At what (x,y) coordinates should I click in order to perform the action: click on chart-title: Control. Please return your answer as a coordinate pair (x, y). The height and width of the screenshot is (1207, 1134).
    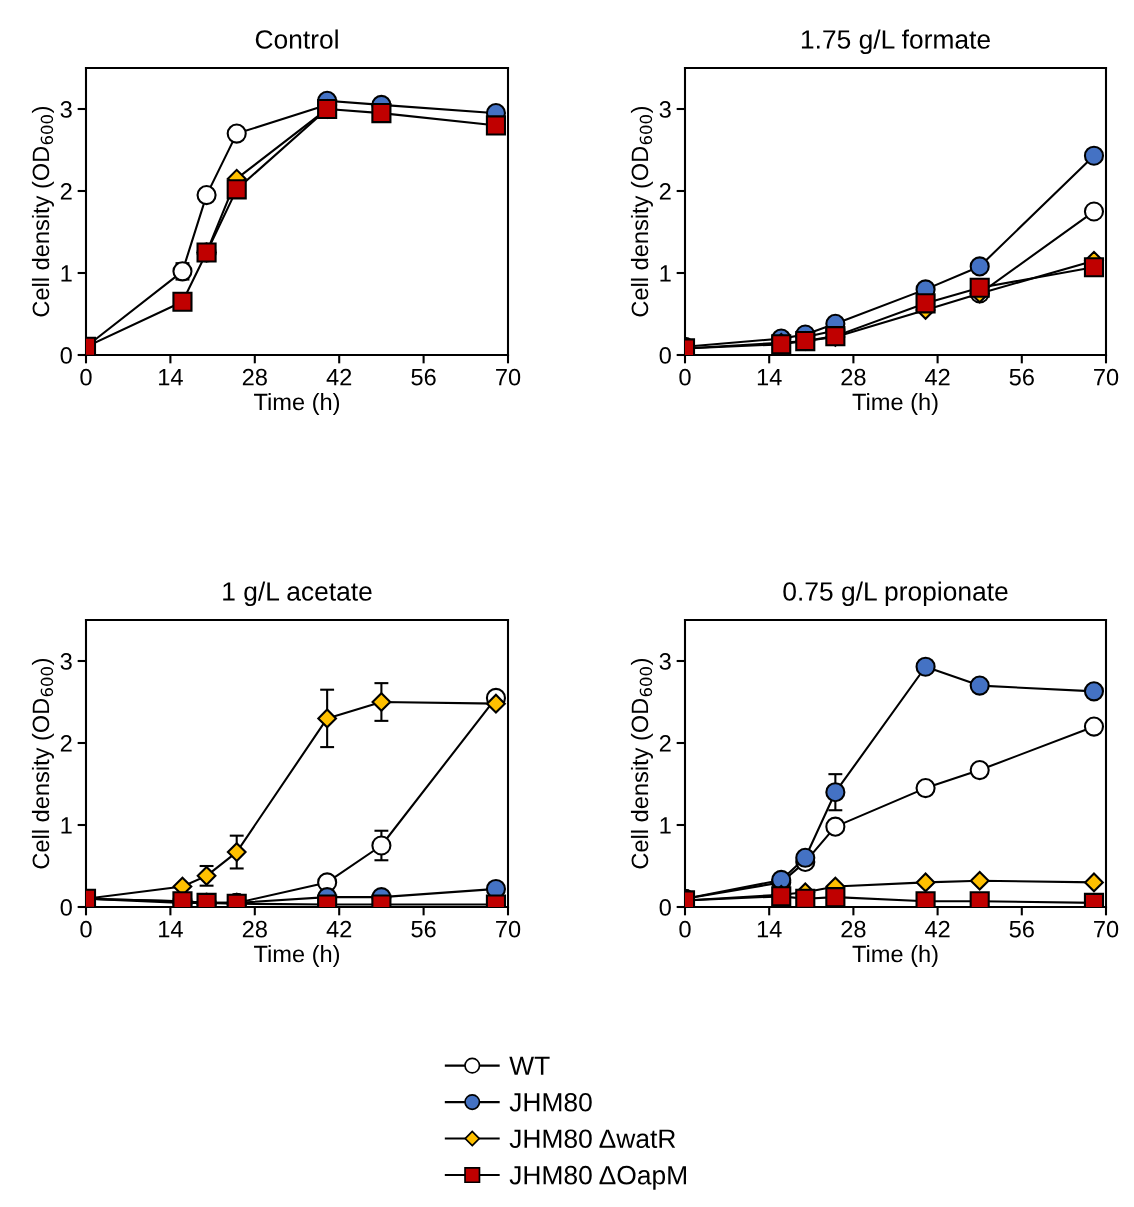
    Looking at the image, I should click on (296, 39).